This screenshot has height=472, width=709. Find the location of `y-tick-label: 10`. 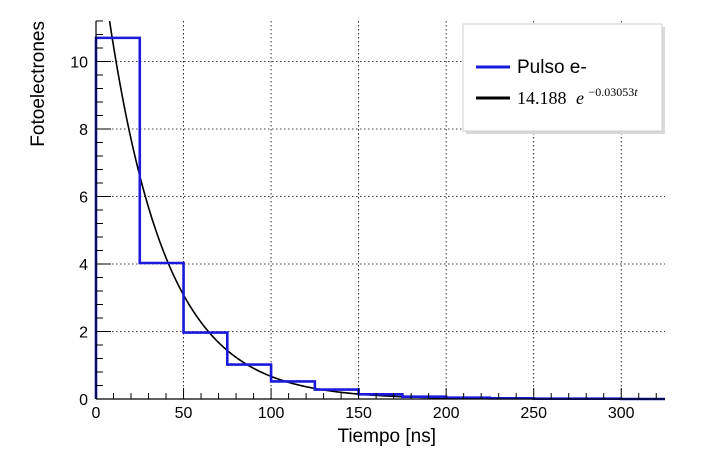

y-tick-label: 10 is located at coordinates (79, 63).